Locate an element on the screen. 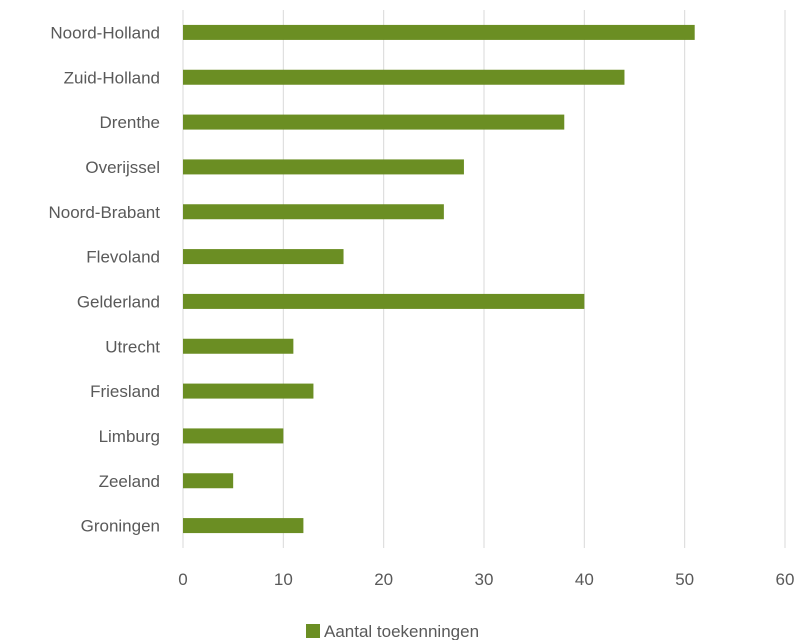 This screenshot has width=802, height=640. x-tick-label: 10 is located at coordinates (283, 579).